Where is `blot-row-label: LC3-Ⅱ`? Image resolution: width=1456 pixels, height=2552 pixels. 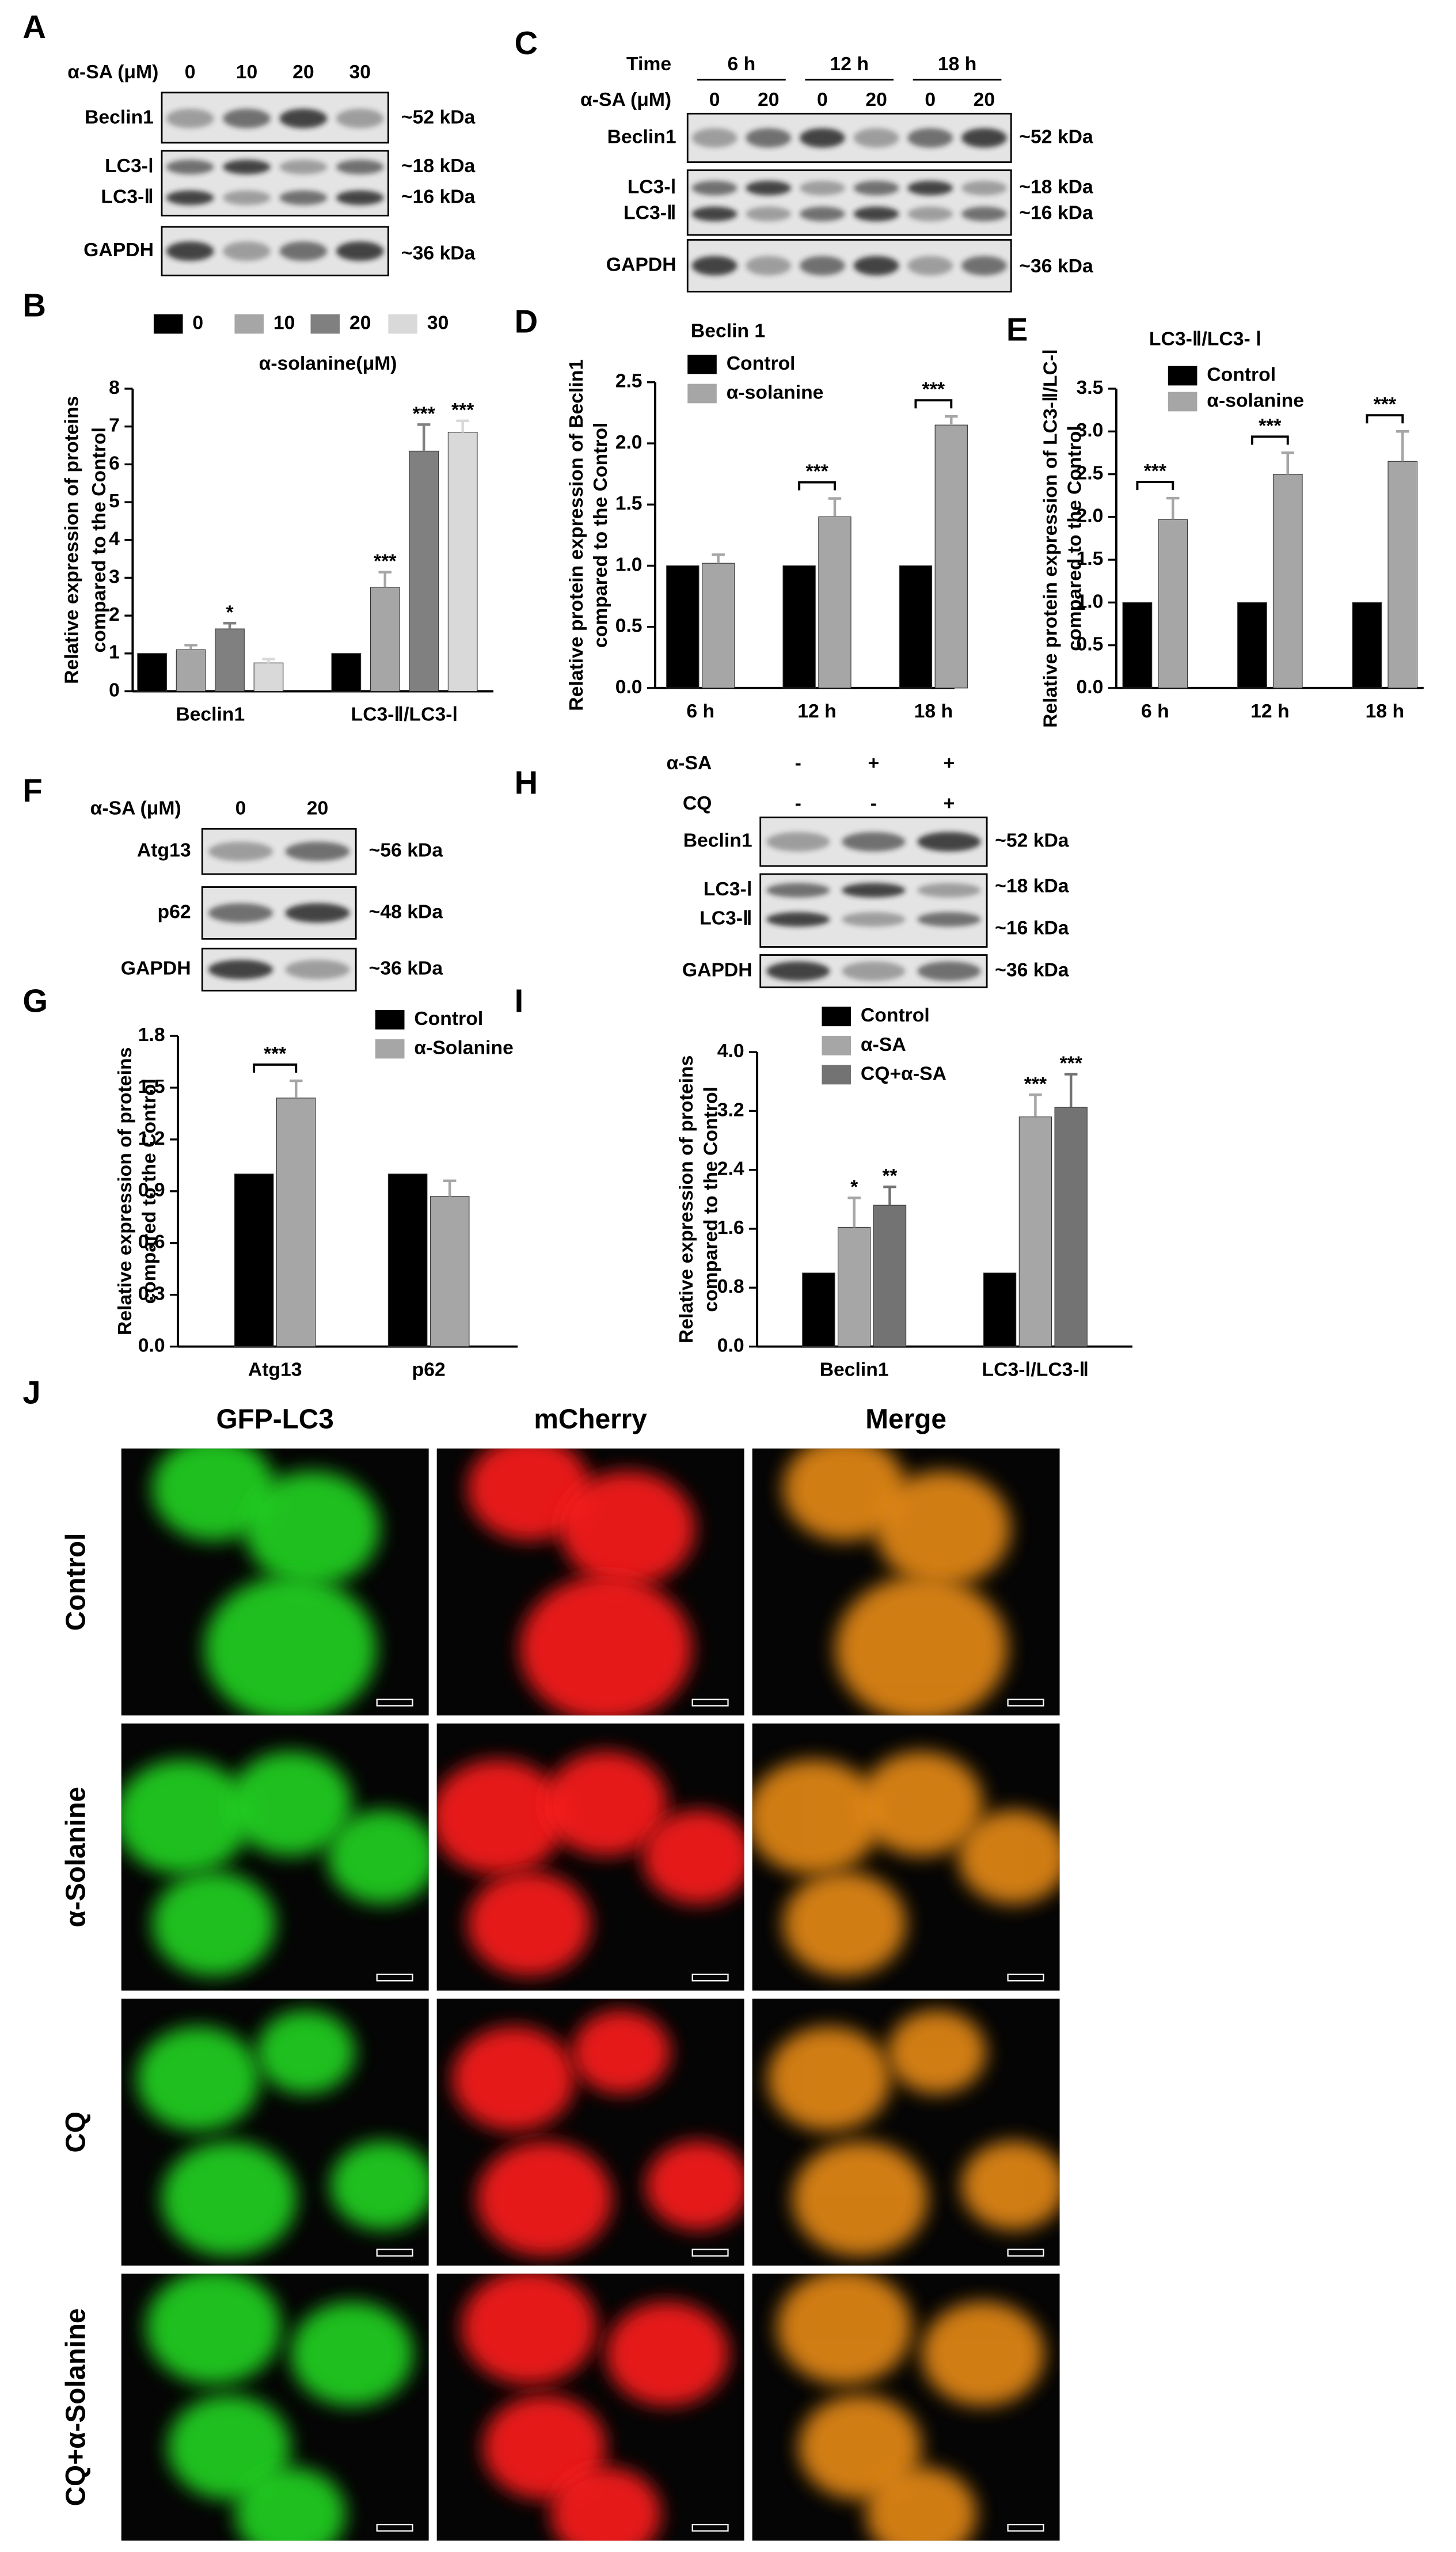
blot-row-label: LC3-Ⅱ is located at coordinates (726, 918).